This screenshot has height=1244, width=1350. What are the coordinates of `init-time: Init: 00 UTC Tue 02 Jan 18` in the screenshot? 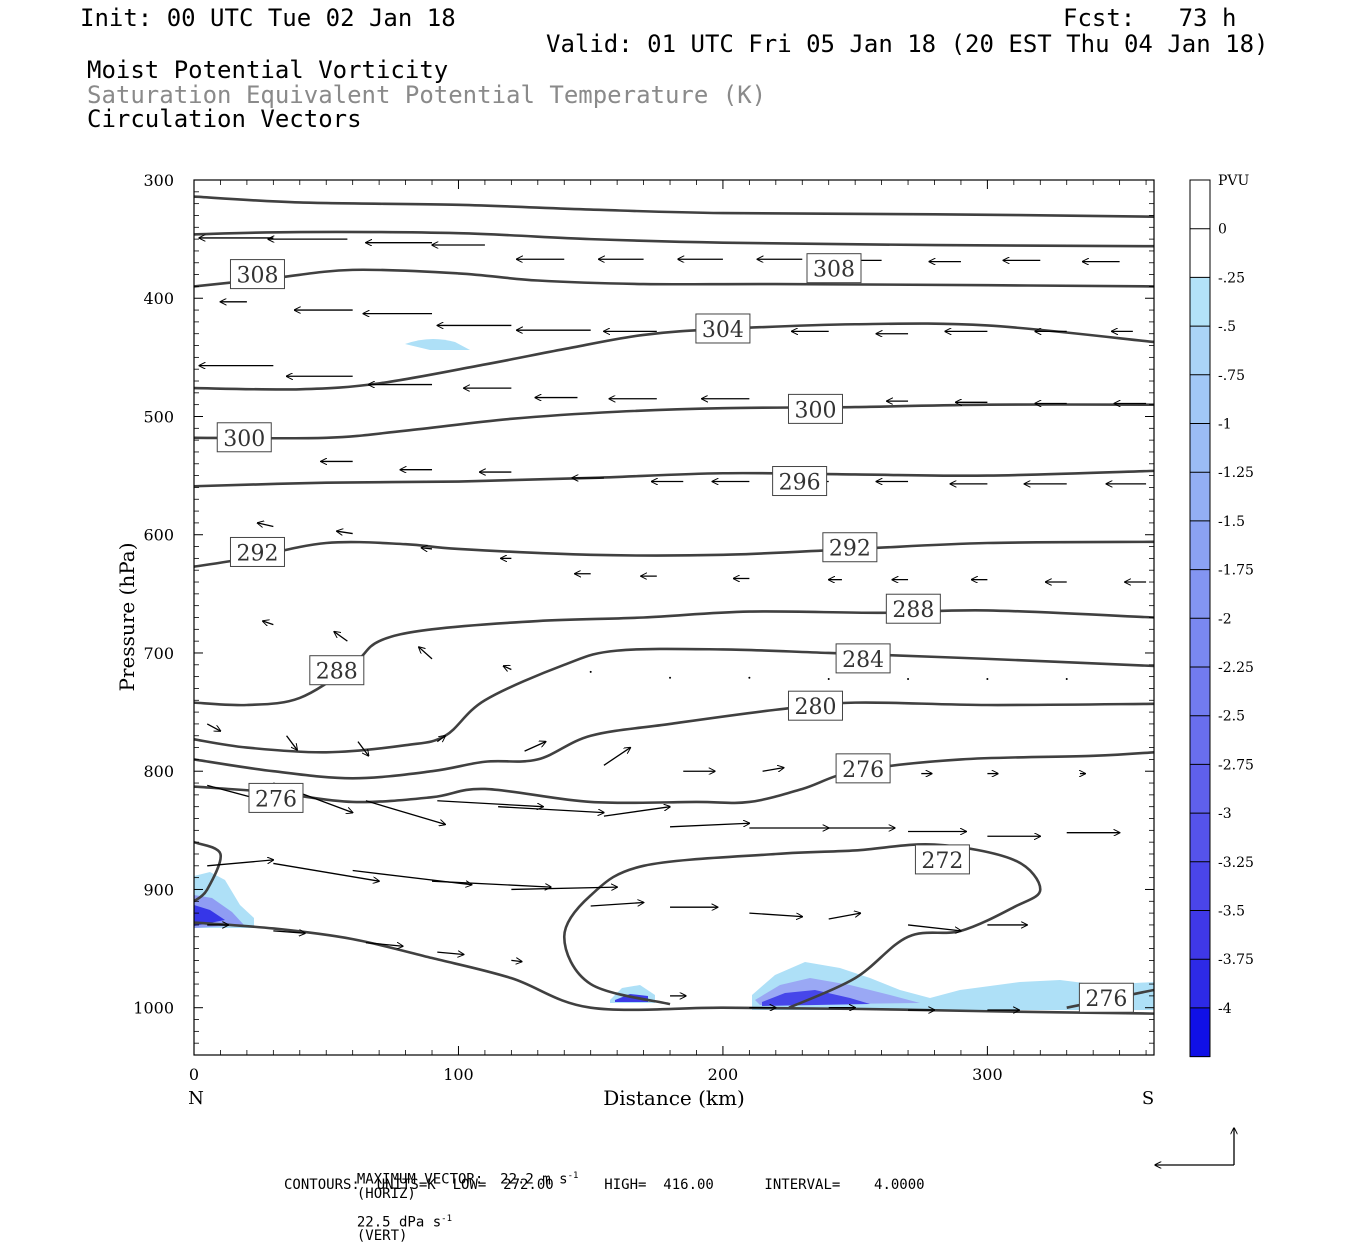 It's located at (268, 18).